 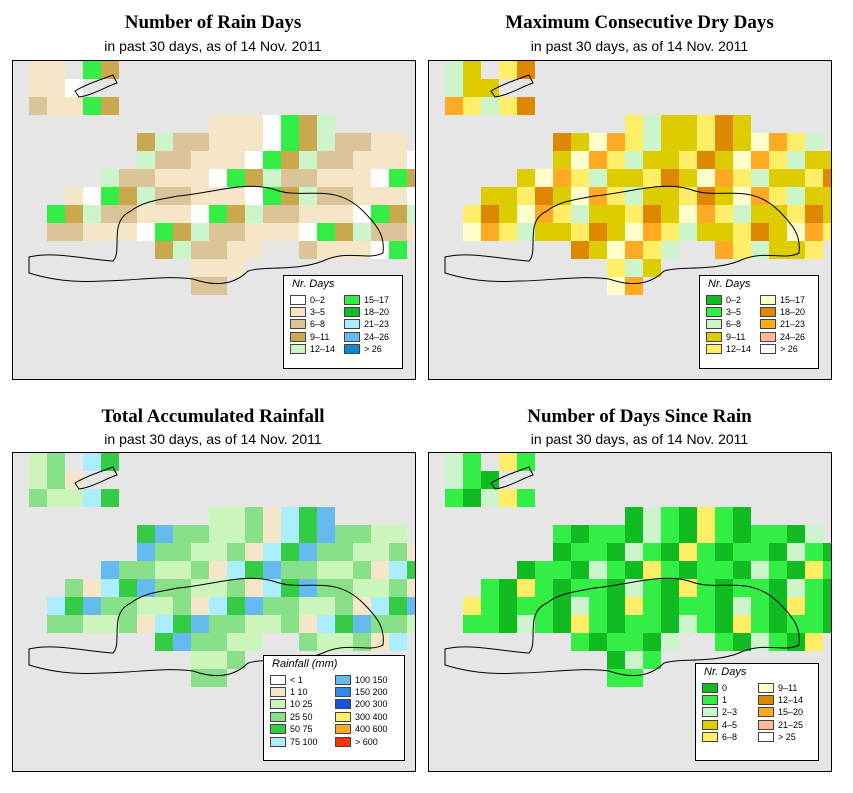 What do you see at coordinates (320, 336) in the screenshot?
I see `legend-label: 9–11` at bounding box center [320, 336].